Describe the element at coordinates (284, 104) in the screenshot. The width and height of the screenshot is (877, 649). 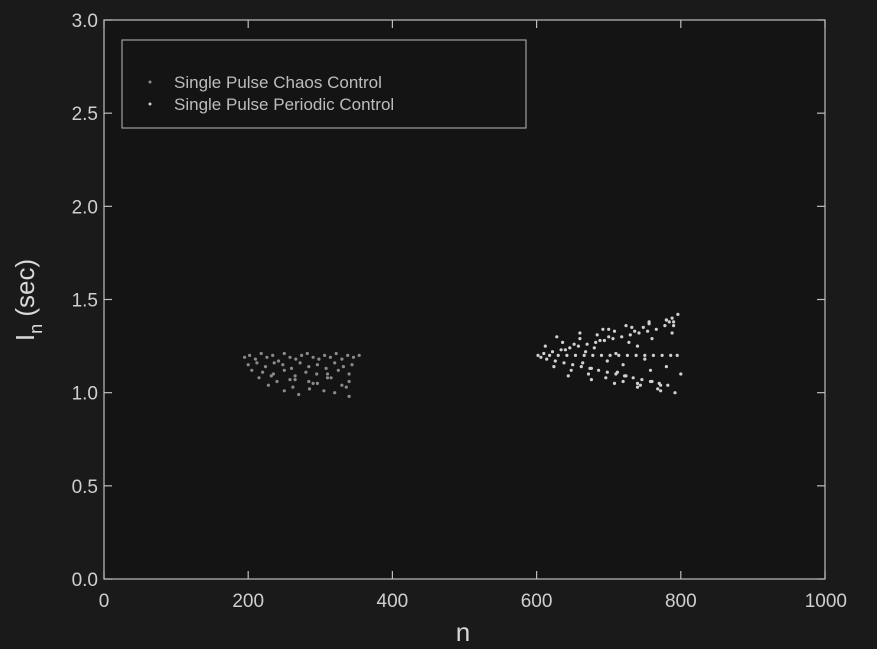
I see `legend-label-periodic: Single Pulse Periodic Control` at that location.